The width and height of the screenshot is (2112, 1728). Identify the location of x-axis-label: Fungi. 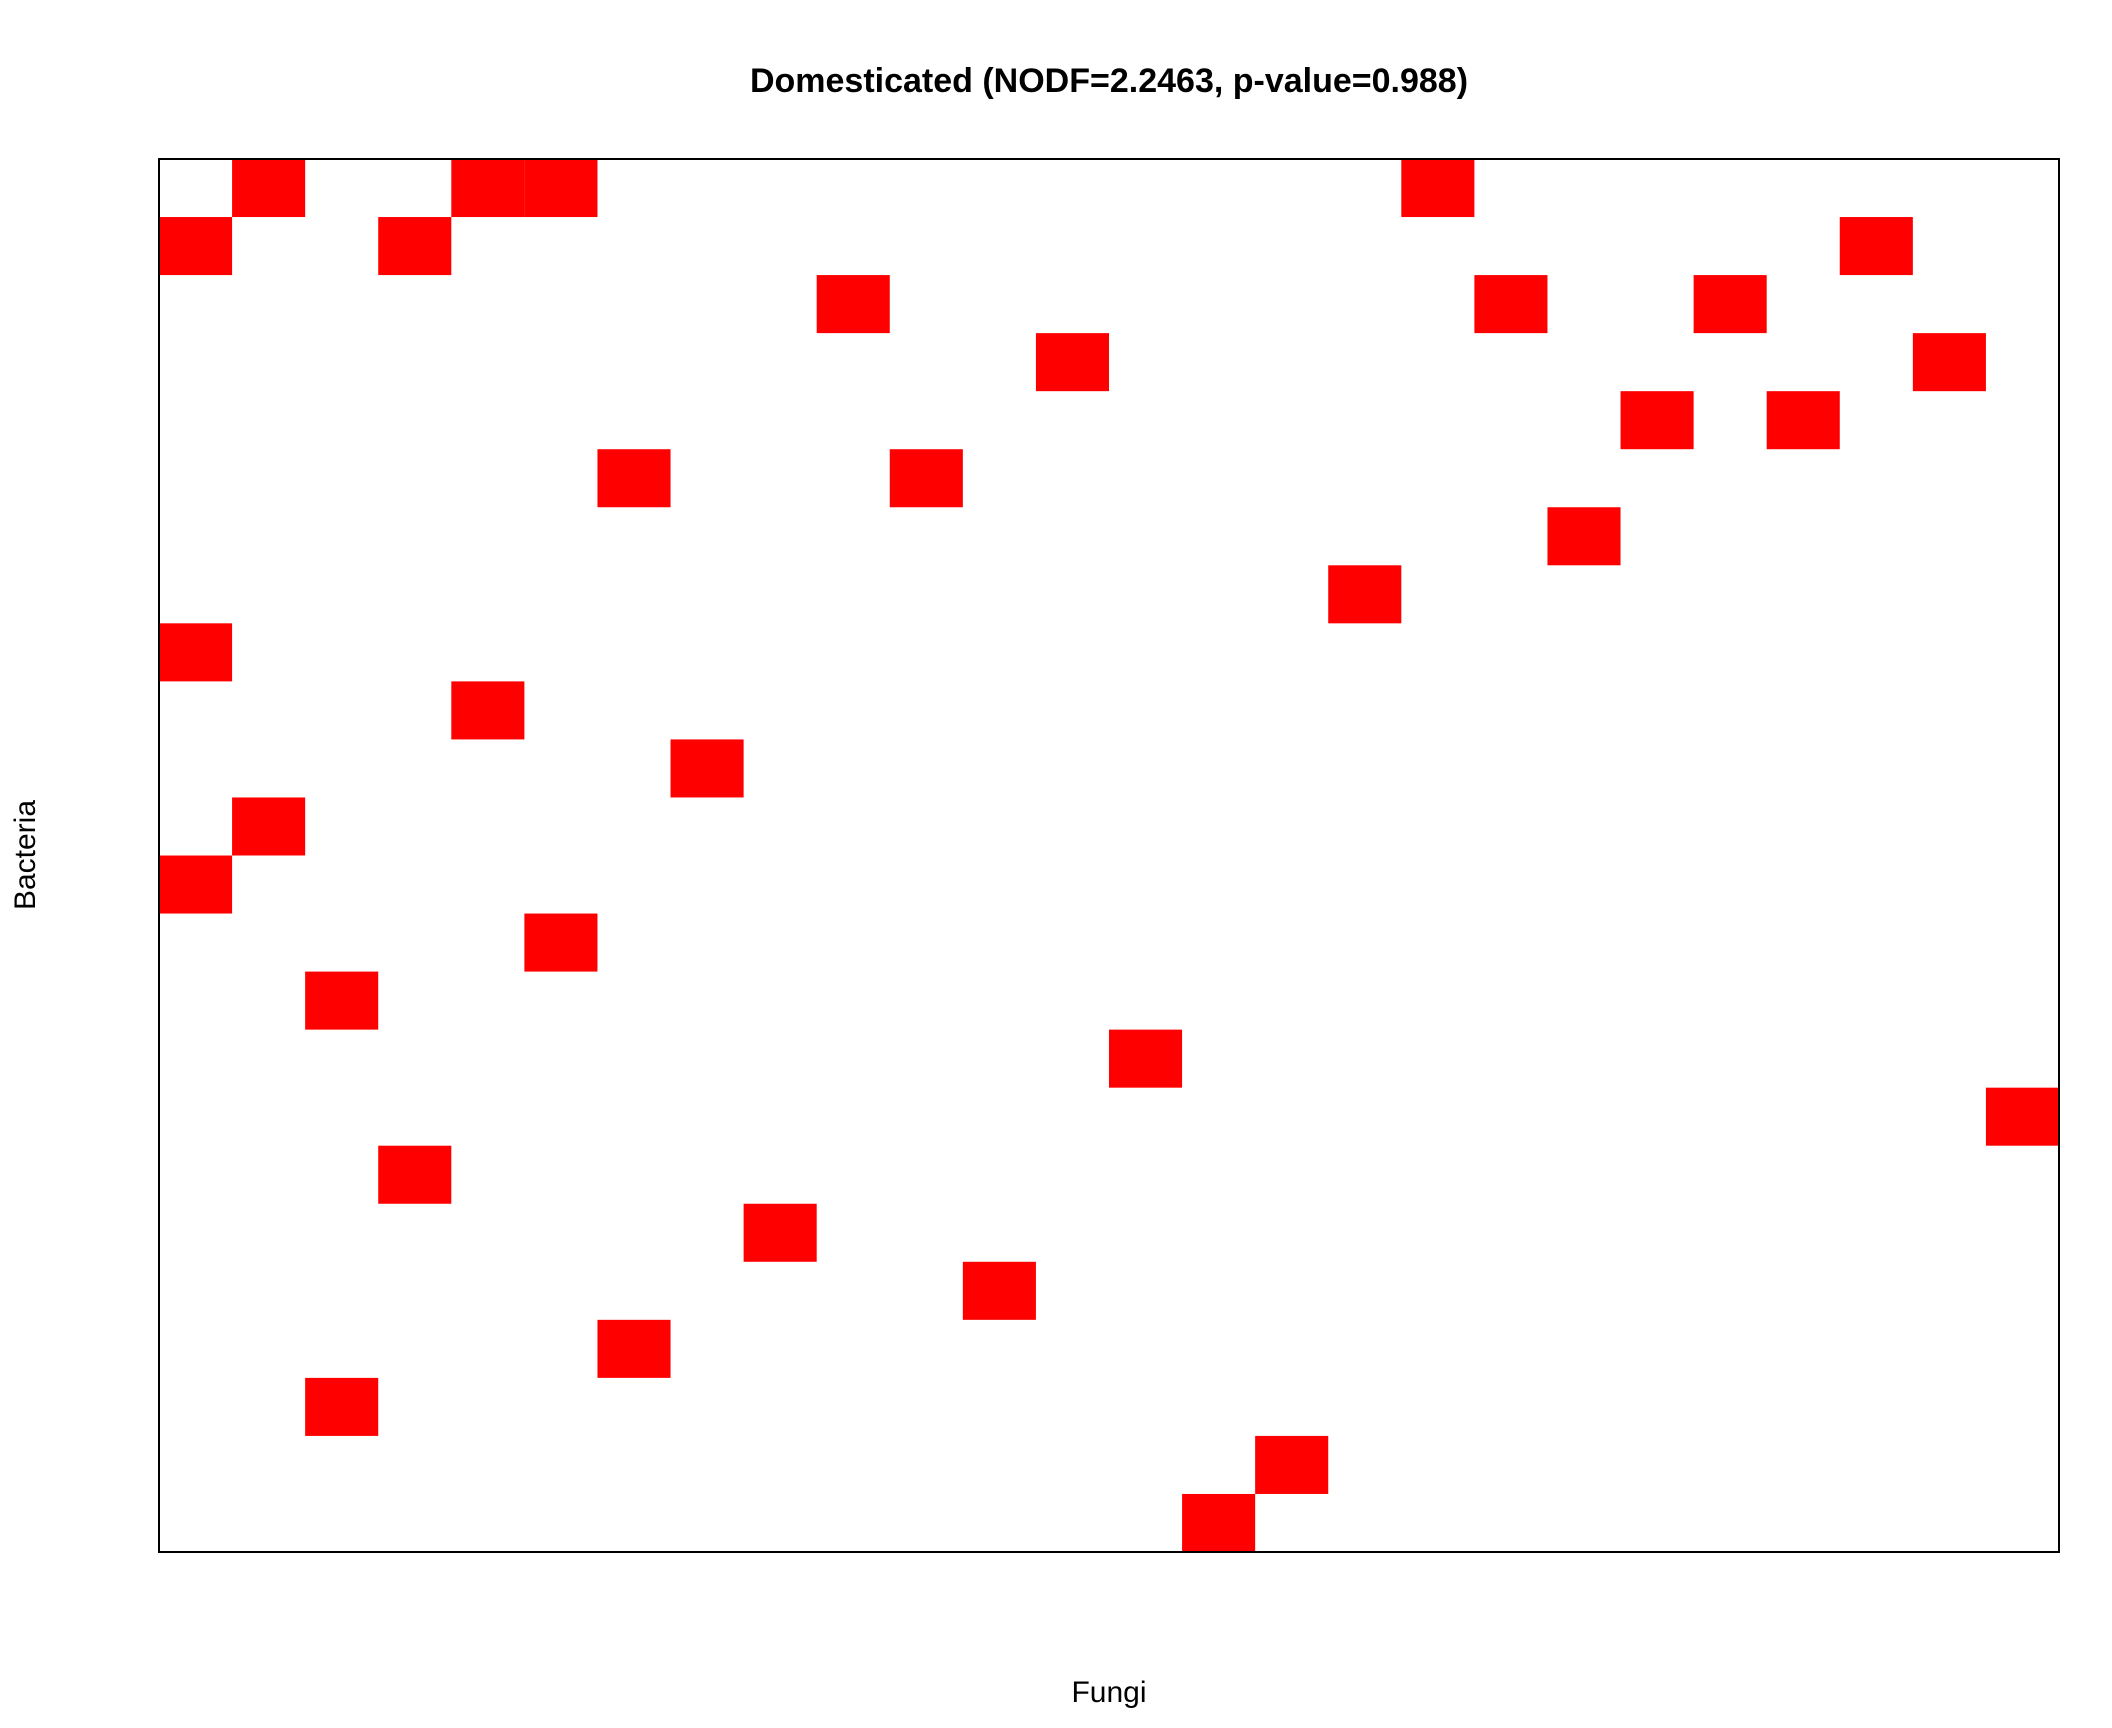
(1108, 1692).